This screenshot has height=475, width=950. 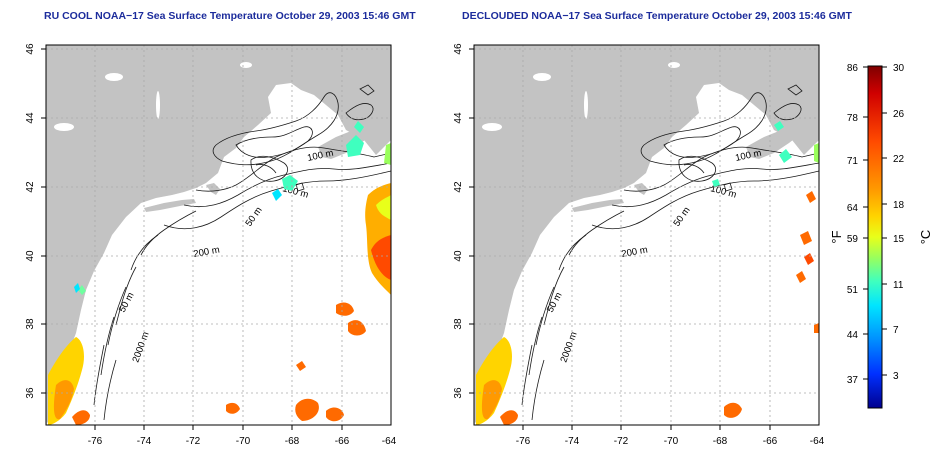 What do you see at coordinates (458, 221) in the screenshot?
I see `right-lat-tick-labels: 46 44 42 40 38 36` at bounding box center [458, 221].